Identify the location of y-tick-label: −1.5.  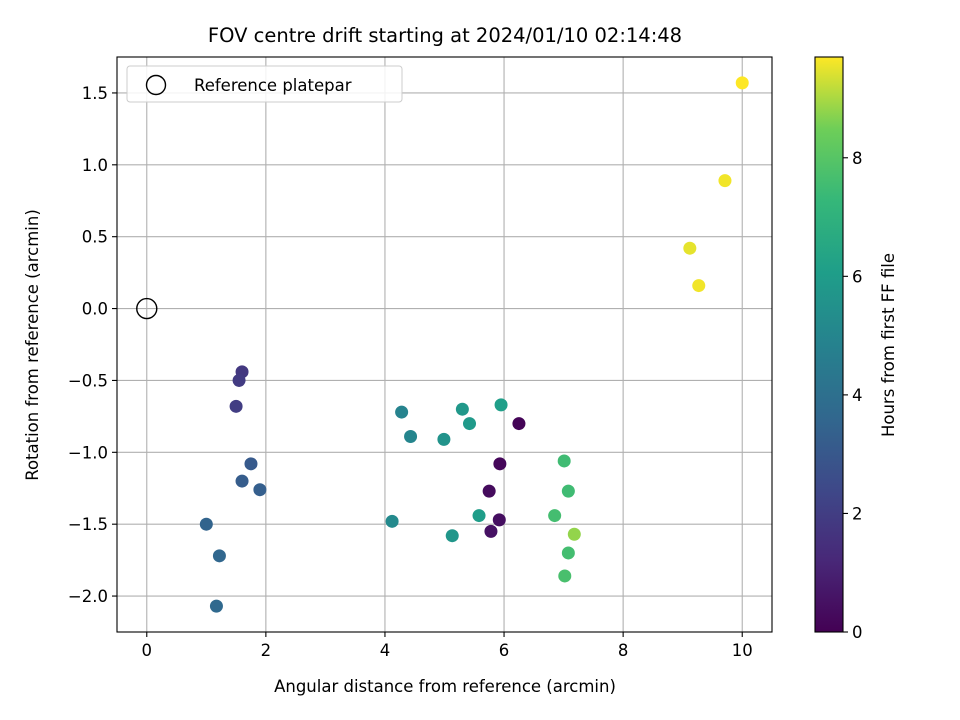
(88, 524).